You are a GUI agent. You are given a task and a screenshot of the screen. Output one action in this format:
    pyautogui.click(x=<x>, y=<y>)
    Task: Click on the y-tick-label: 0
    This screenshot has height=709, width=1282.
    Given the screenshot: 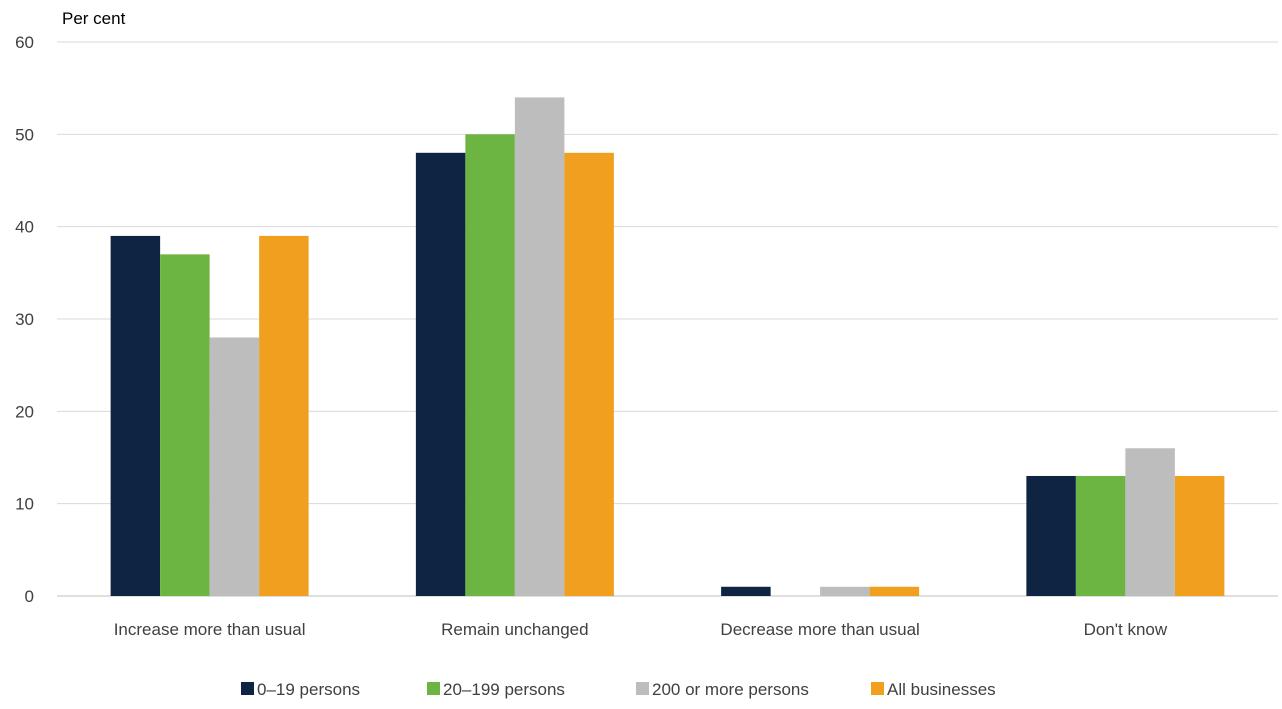 What is the action you would take?
    pyautogui.click(x=29, y=596)
    